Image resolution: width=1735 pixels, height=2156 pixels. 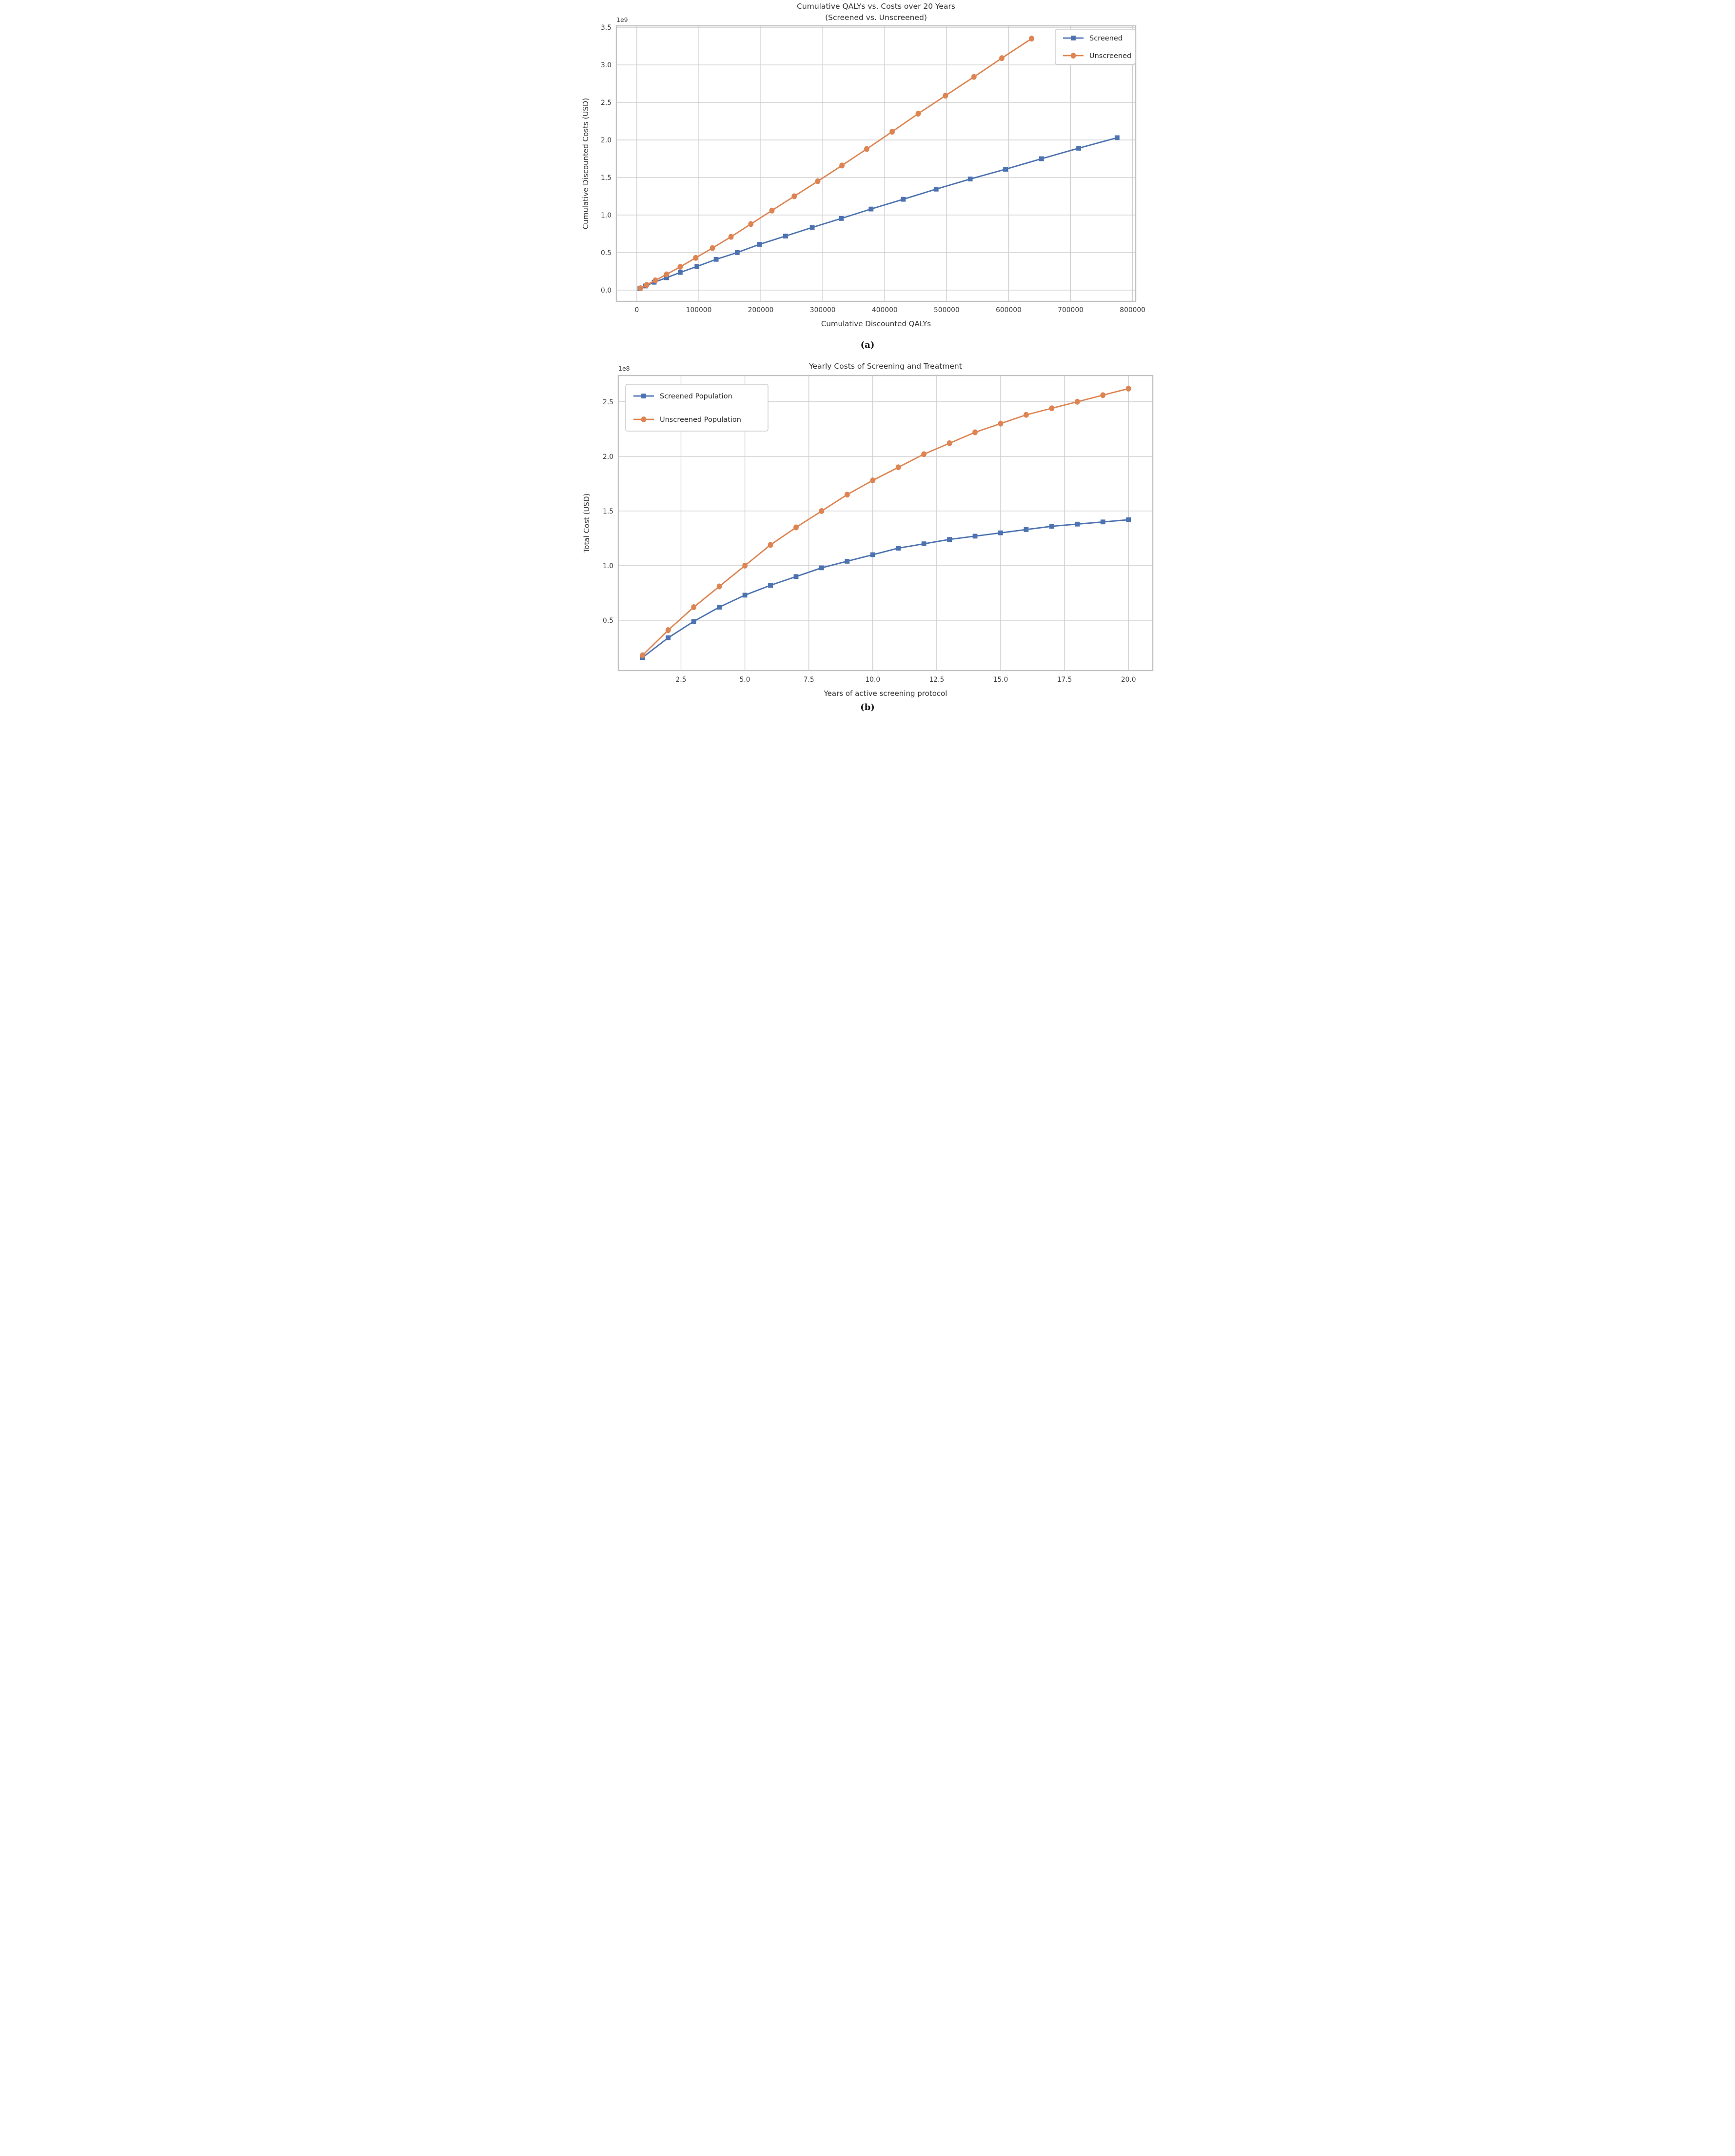 What do you see at coordinates (947, 310) in the screenshot?
I see `x-tick-label: 500000` at bounding box center [947, 310].